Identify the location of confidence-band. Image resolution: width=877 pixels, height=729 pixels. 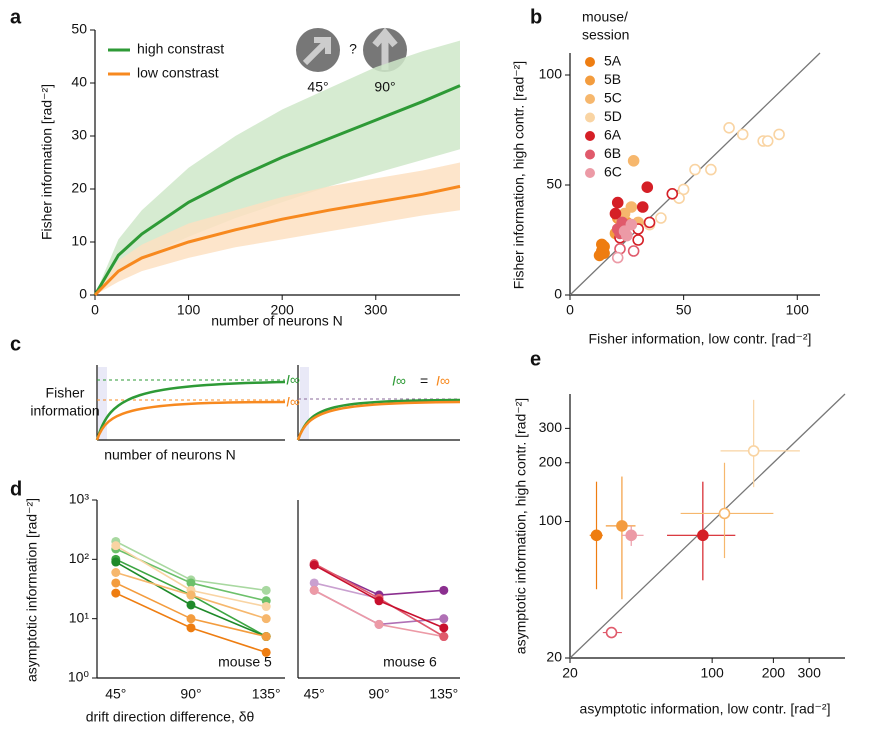
(277, 228).